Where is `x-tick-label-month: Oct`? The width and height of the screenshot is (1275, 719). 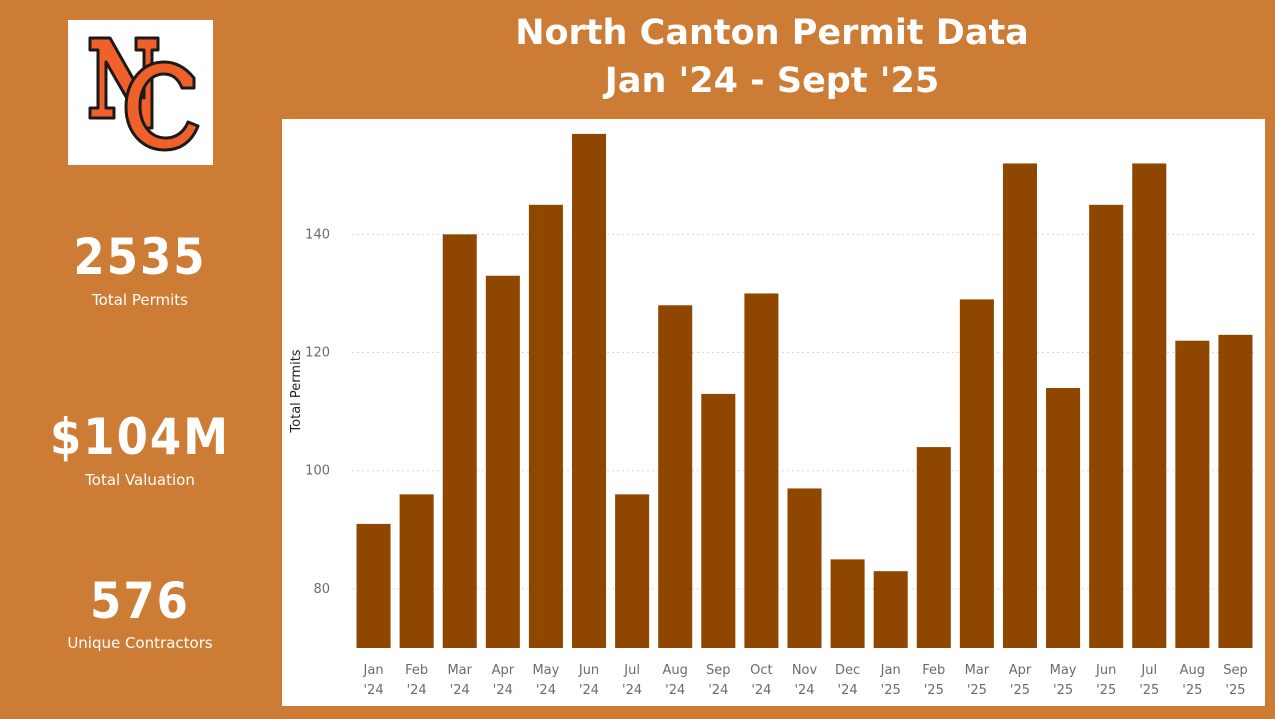
x-tick-label-month: Oct is located at coordinates (761, 670).